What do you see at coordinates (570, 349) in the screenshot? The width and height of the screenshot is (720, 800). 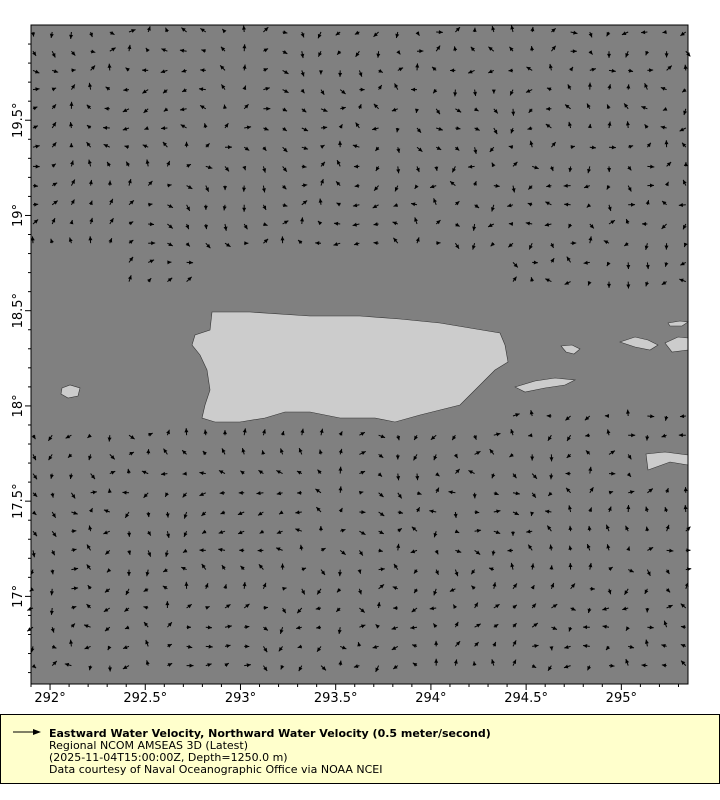 I see `culebra-island` at bounding box center [570, 349].